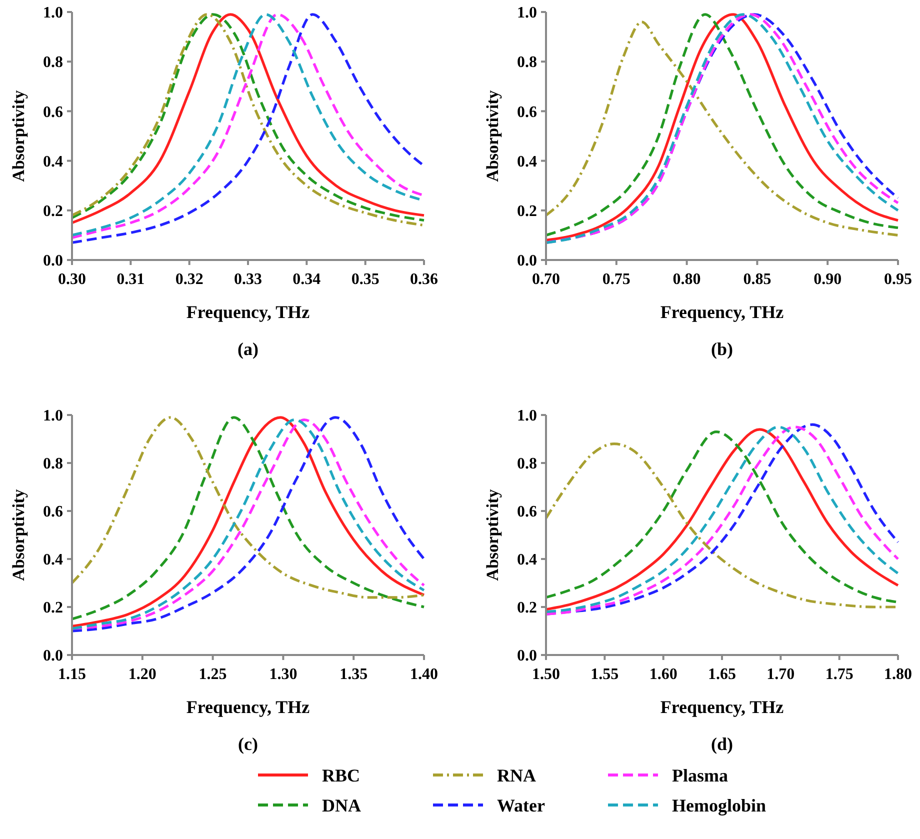 The width and height of the screenshot is (920, 839). What do you see at coordinates (521, 805) in the screenshot?
I see `legend-label: Water` at bounding box center [521, 805].